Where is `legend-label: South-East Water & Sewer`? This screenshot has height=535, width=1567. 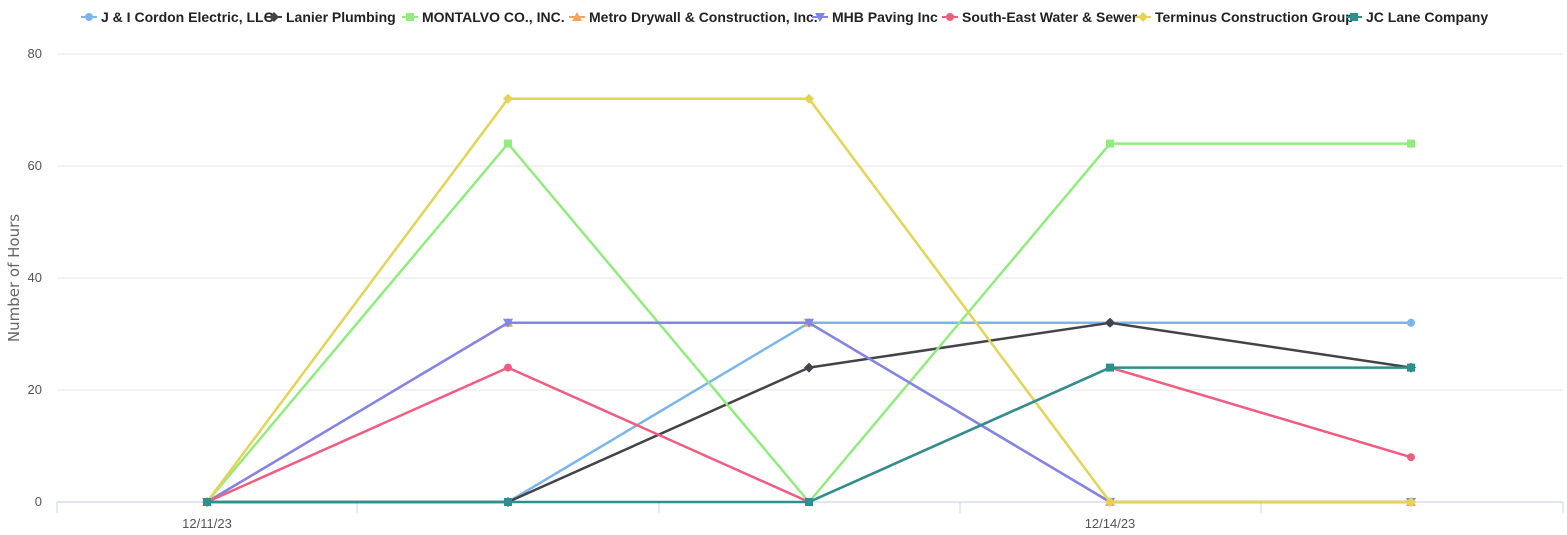 legend-label: South-East Water & Sewer is located at coordinates (1050, 17).